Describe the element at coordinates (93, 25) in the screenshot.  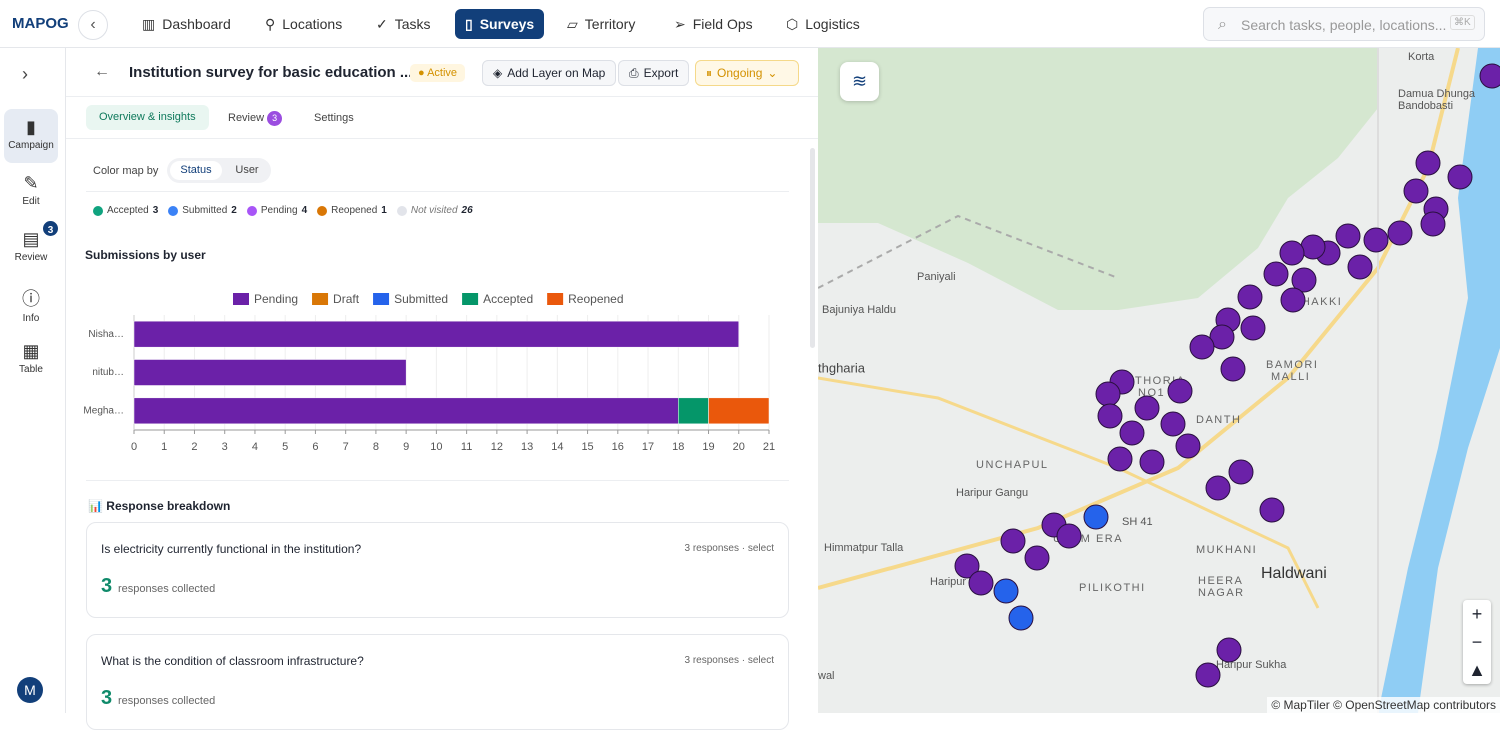
I see `back-button: ‹` at that location.